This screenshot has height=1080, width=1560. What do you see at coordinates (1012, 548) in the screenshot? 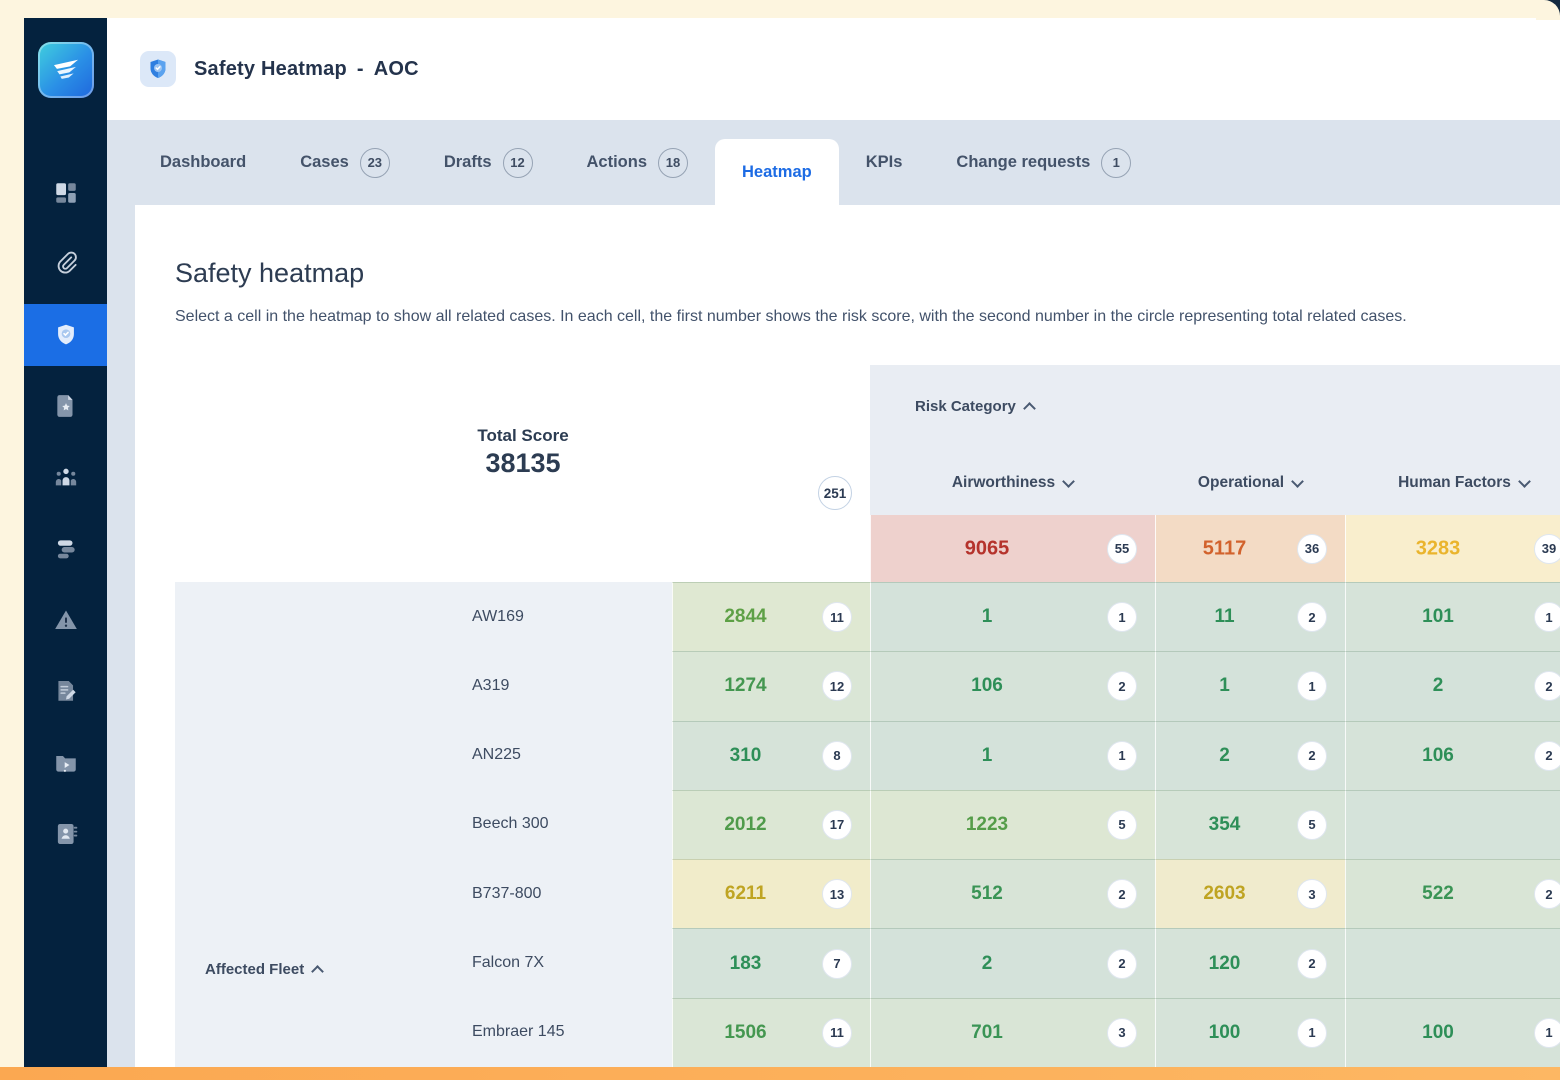
I see `heatmap-cell-total-airworthiness: 9065 55` at bounding box center [1012, 548].